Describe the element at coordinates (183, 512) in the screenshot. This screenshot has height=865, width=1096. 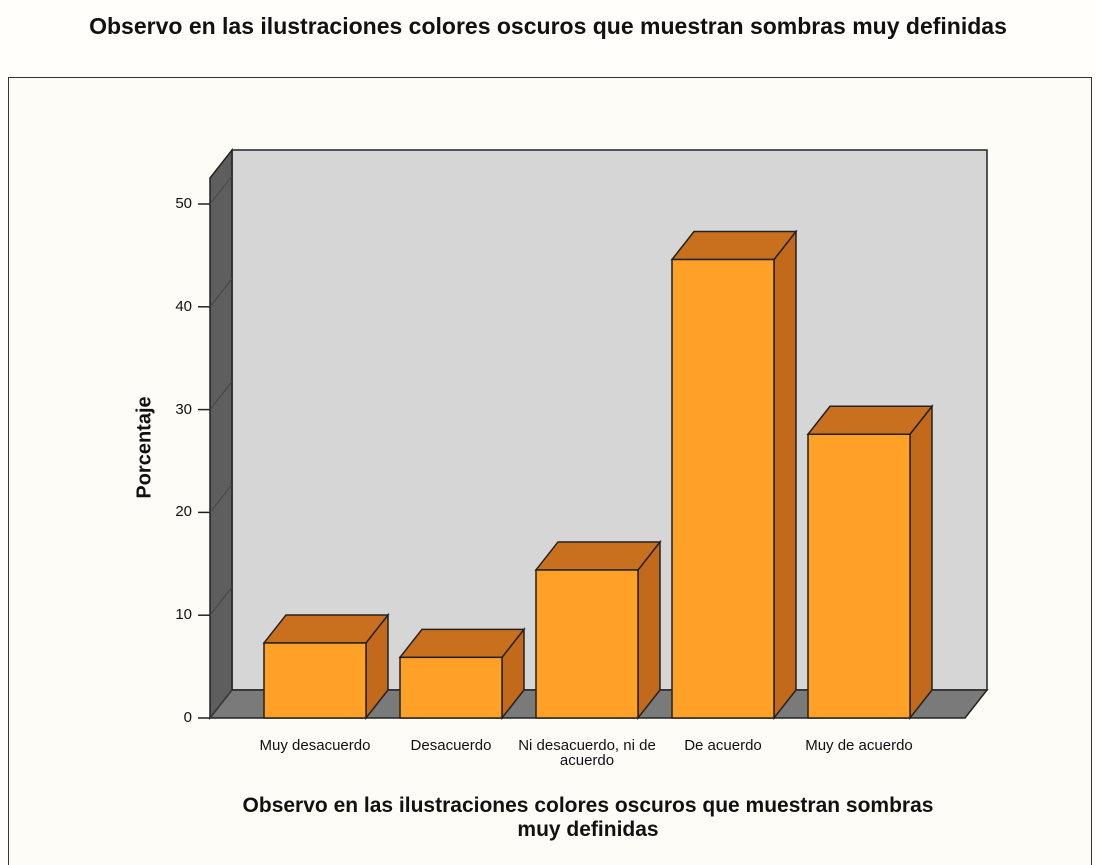
I see `y-tick-label: 20` at that location.